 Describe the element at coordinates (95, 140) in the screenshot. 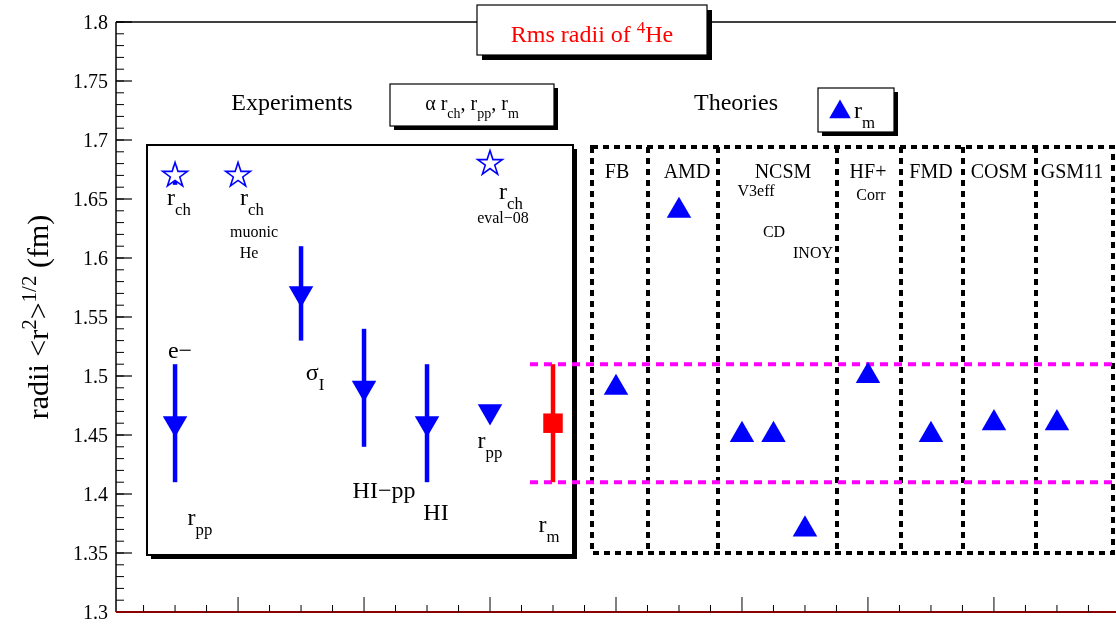

I see `y-tick-label: 1.7` at that location.